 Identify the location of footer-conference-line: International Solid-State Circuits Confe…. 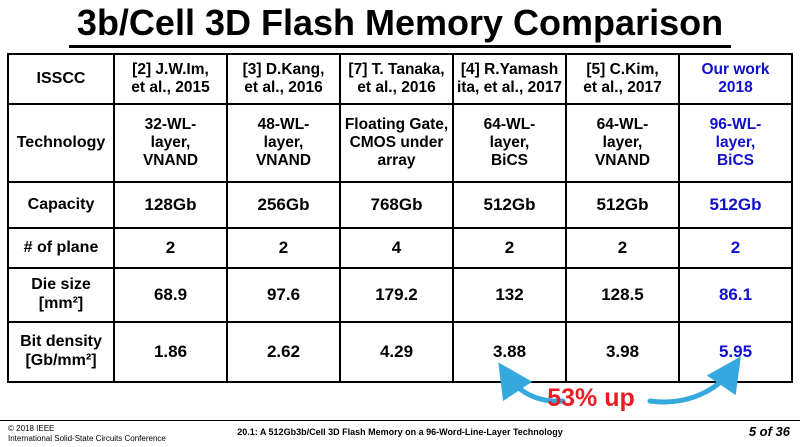
(87, 438).